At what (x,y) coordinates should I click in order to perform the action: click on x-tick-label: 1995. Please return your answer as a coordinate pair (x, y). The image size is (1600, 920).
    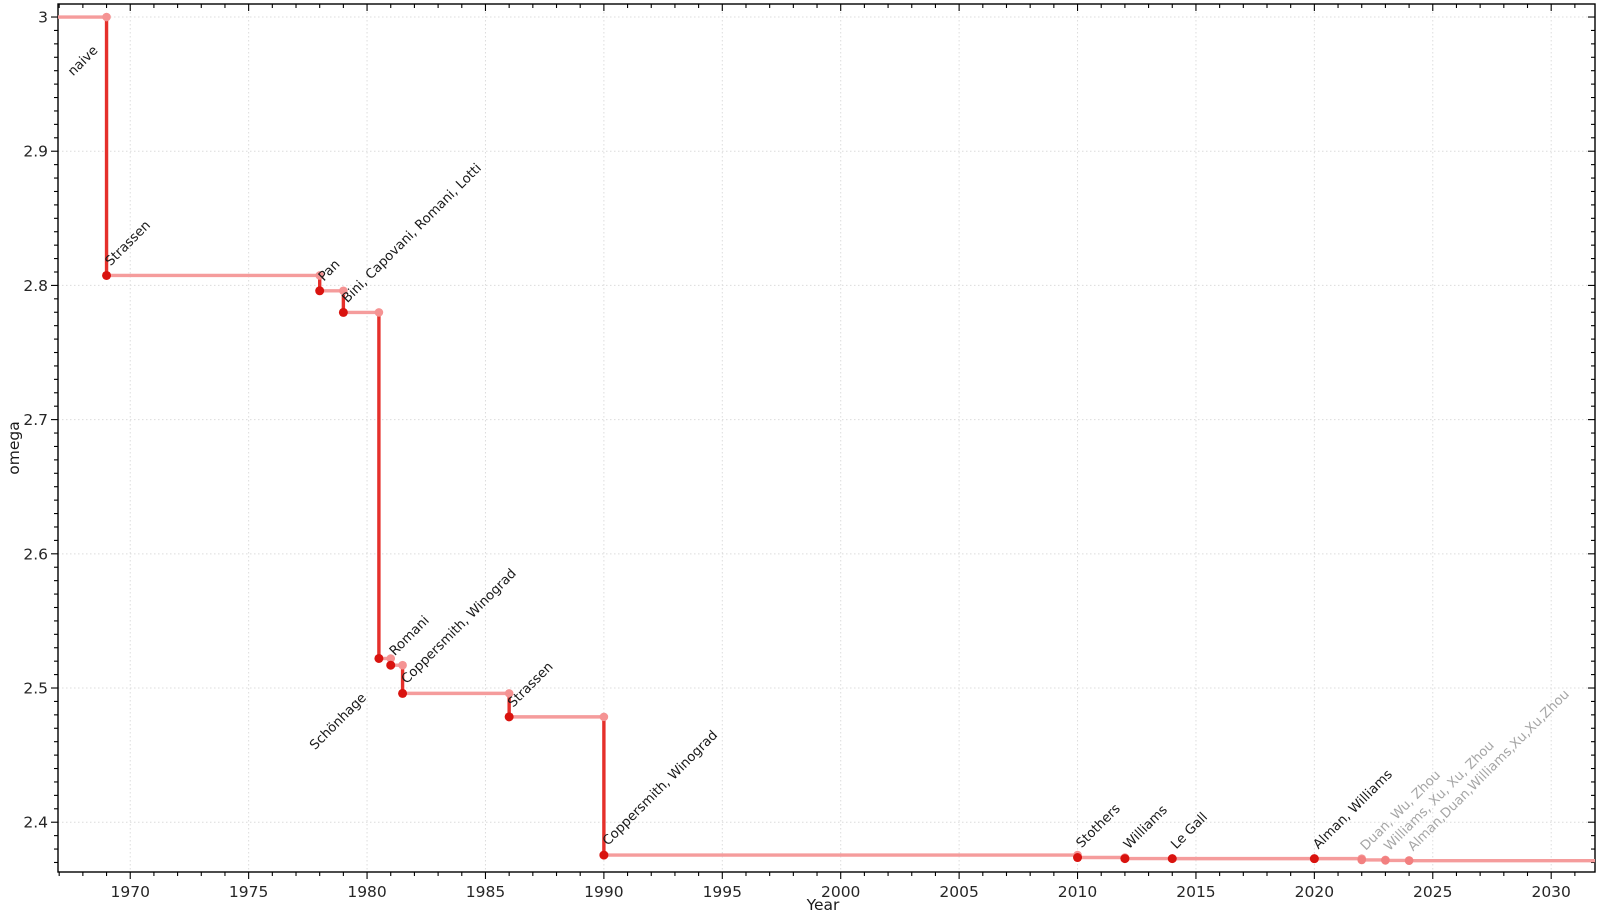
    Looking at the image, I should click on (722, 892).